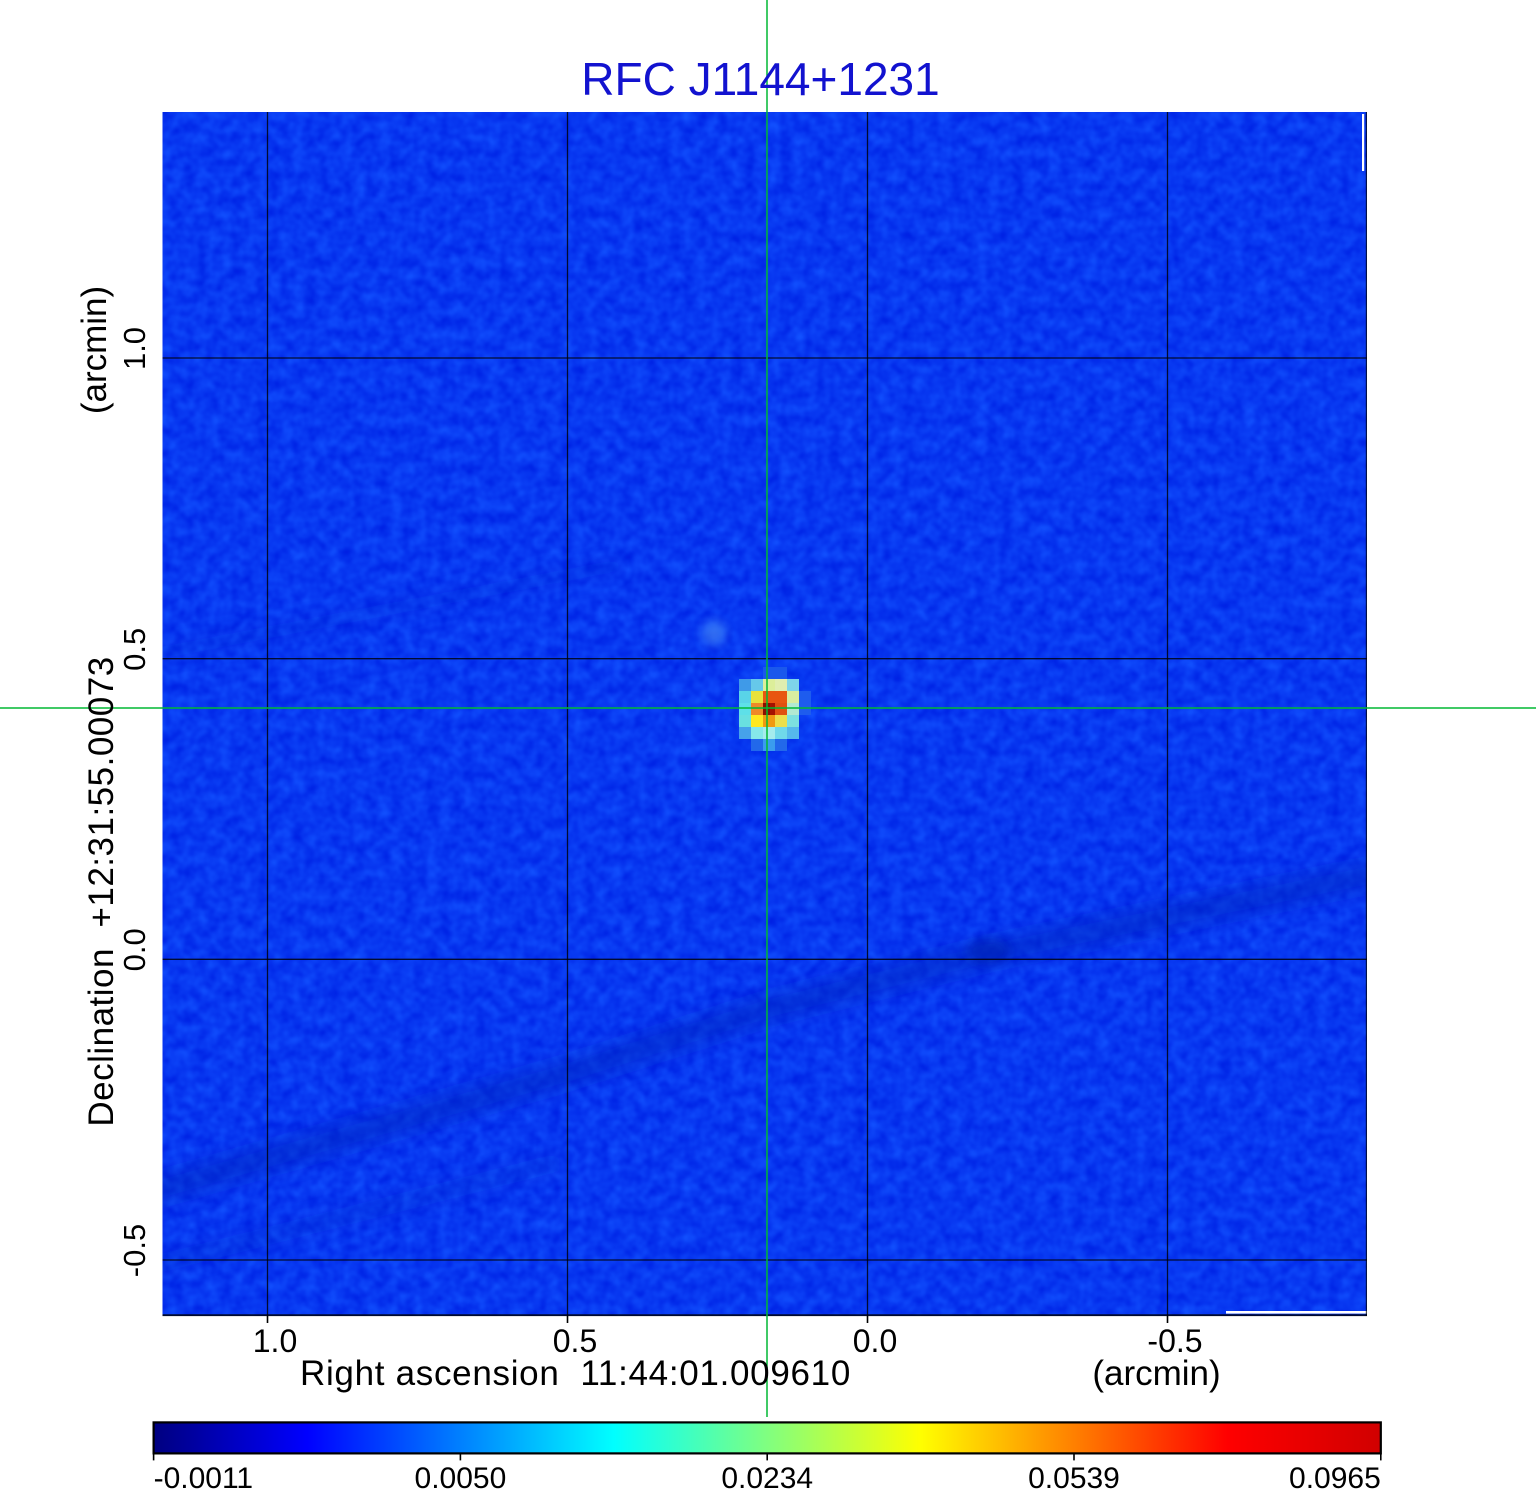 This screenshot has height=1511, width=1536. I want to click on svg-text: 0.0539, so click(1074, 1478).